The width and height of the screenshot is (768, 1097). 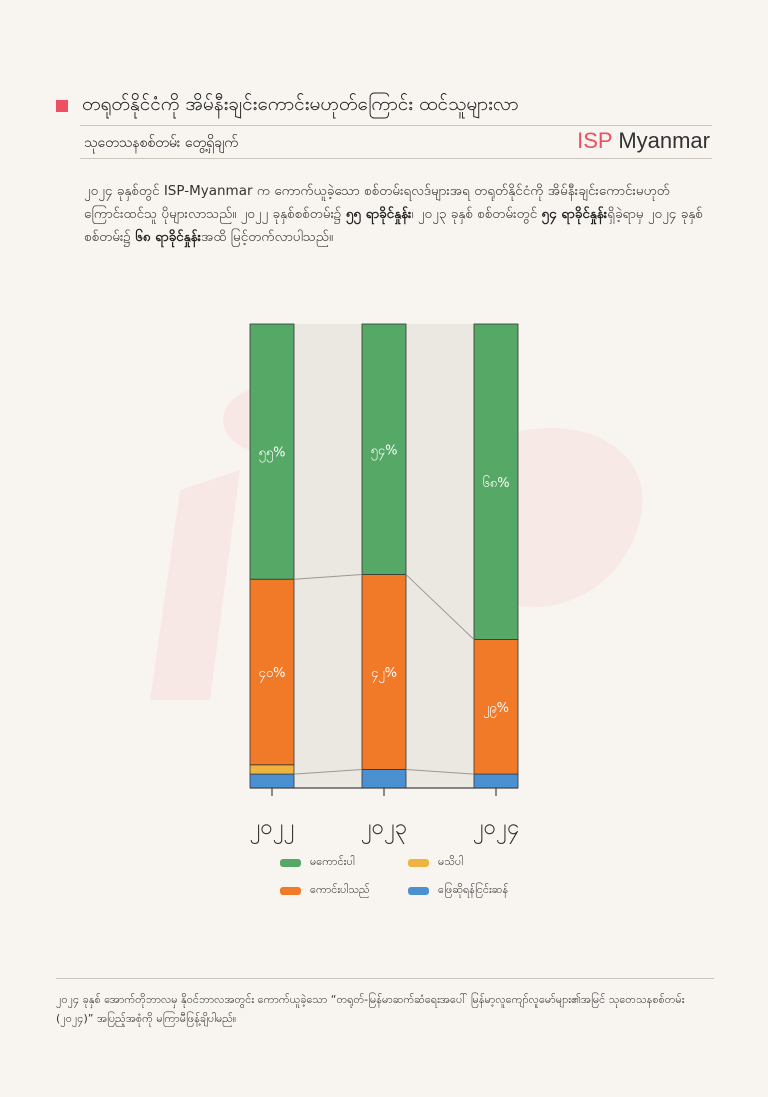 I want to click on bar-value-label: ၄၀%, so click(x=272, y=674).